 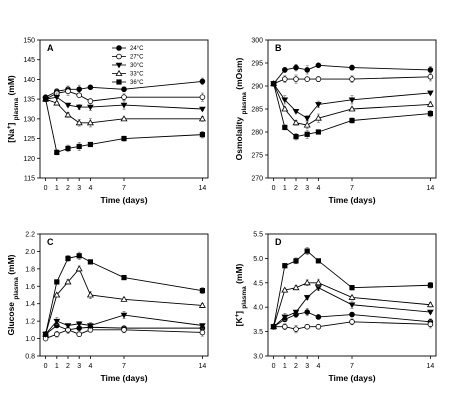 I want to click on y-tick-label: 1.2, so click(x=30, y=322).